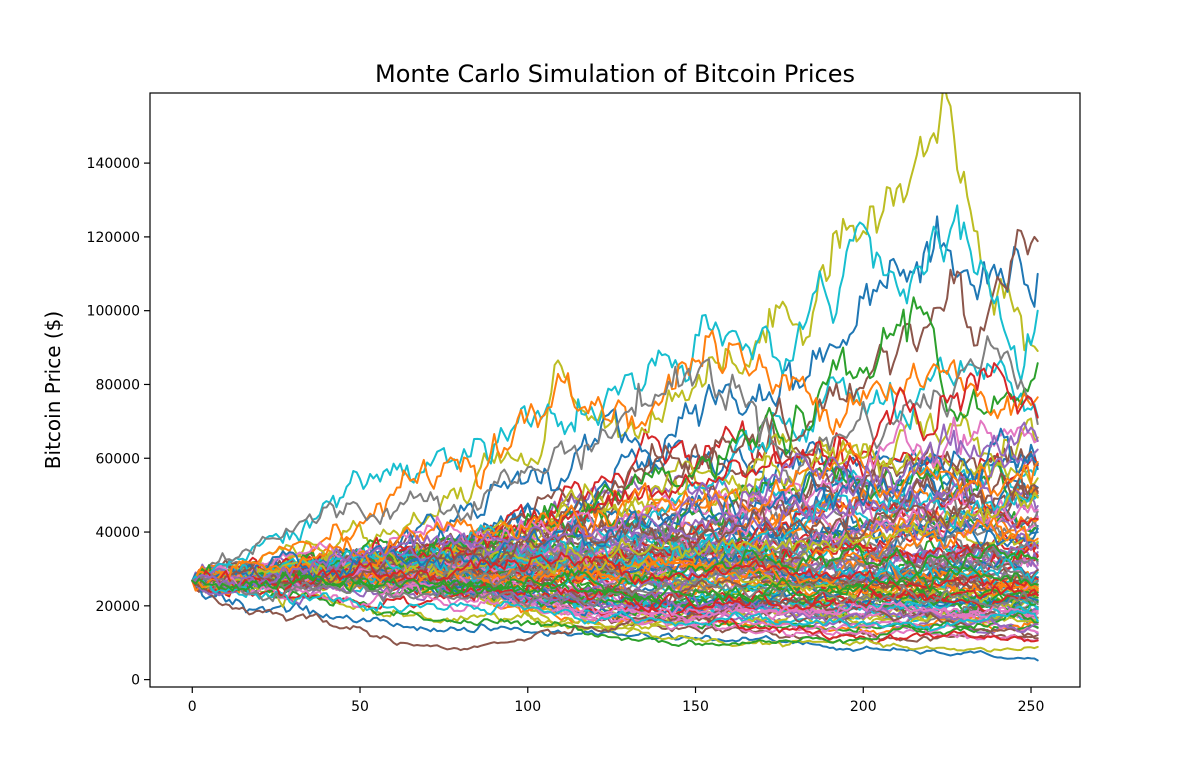  Describe the element at coordinates (113, 312) in the screenshot. I see `y-tick-label: 100000` at that location.